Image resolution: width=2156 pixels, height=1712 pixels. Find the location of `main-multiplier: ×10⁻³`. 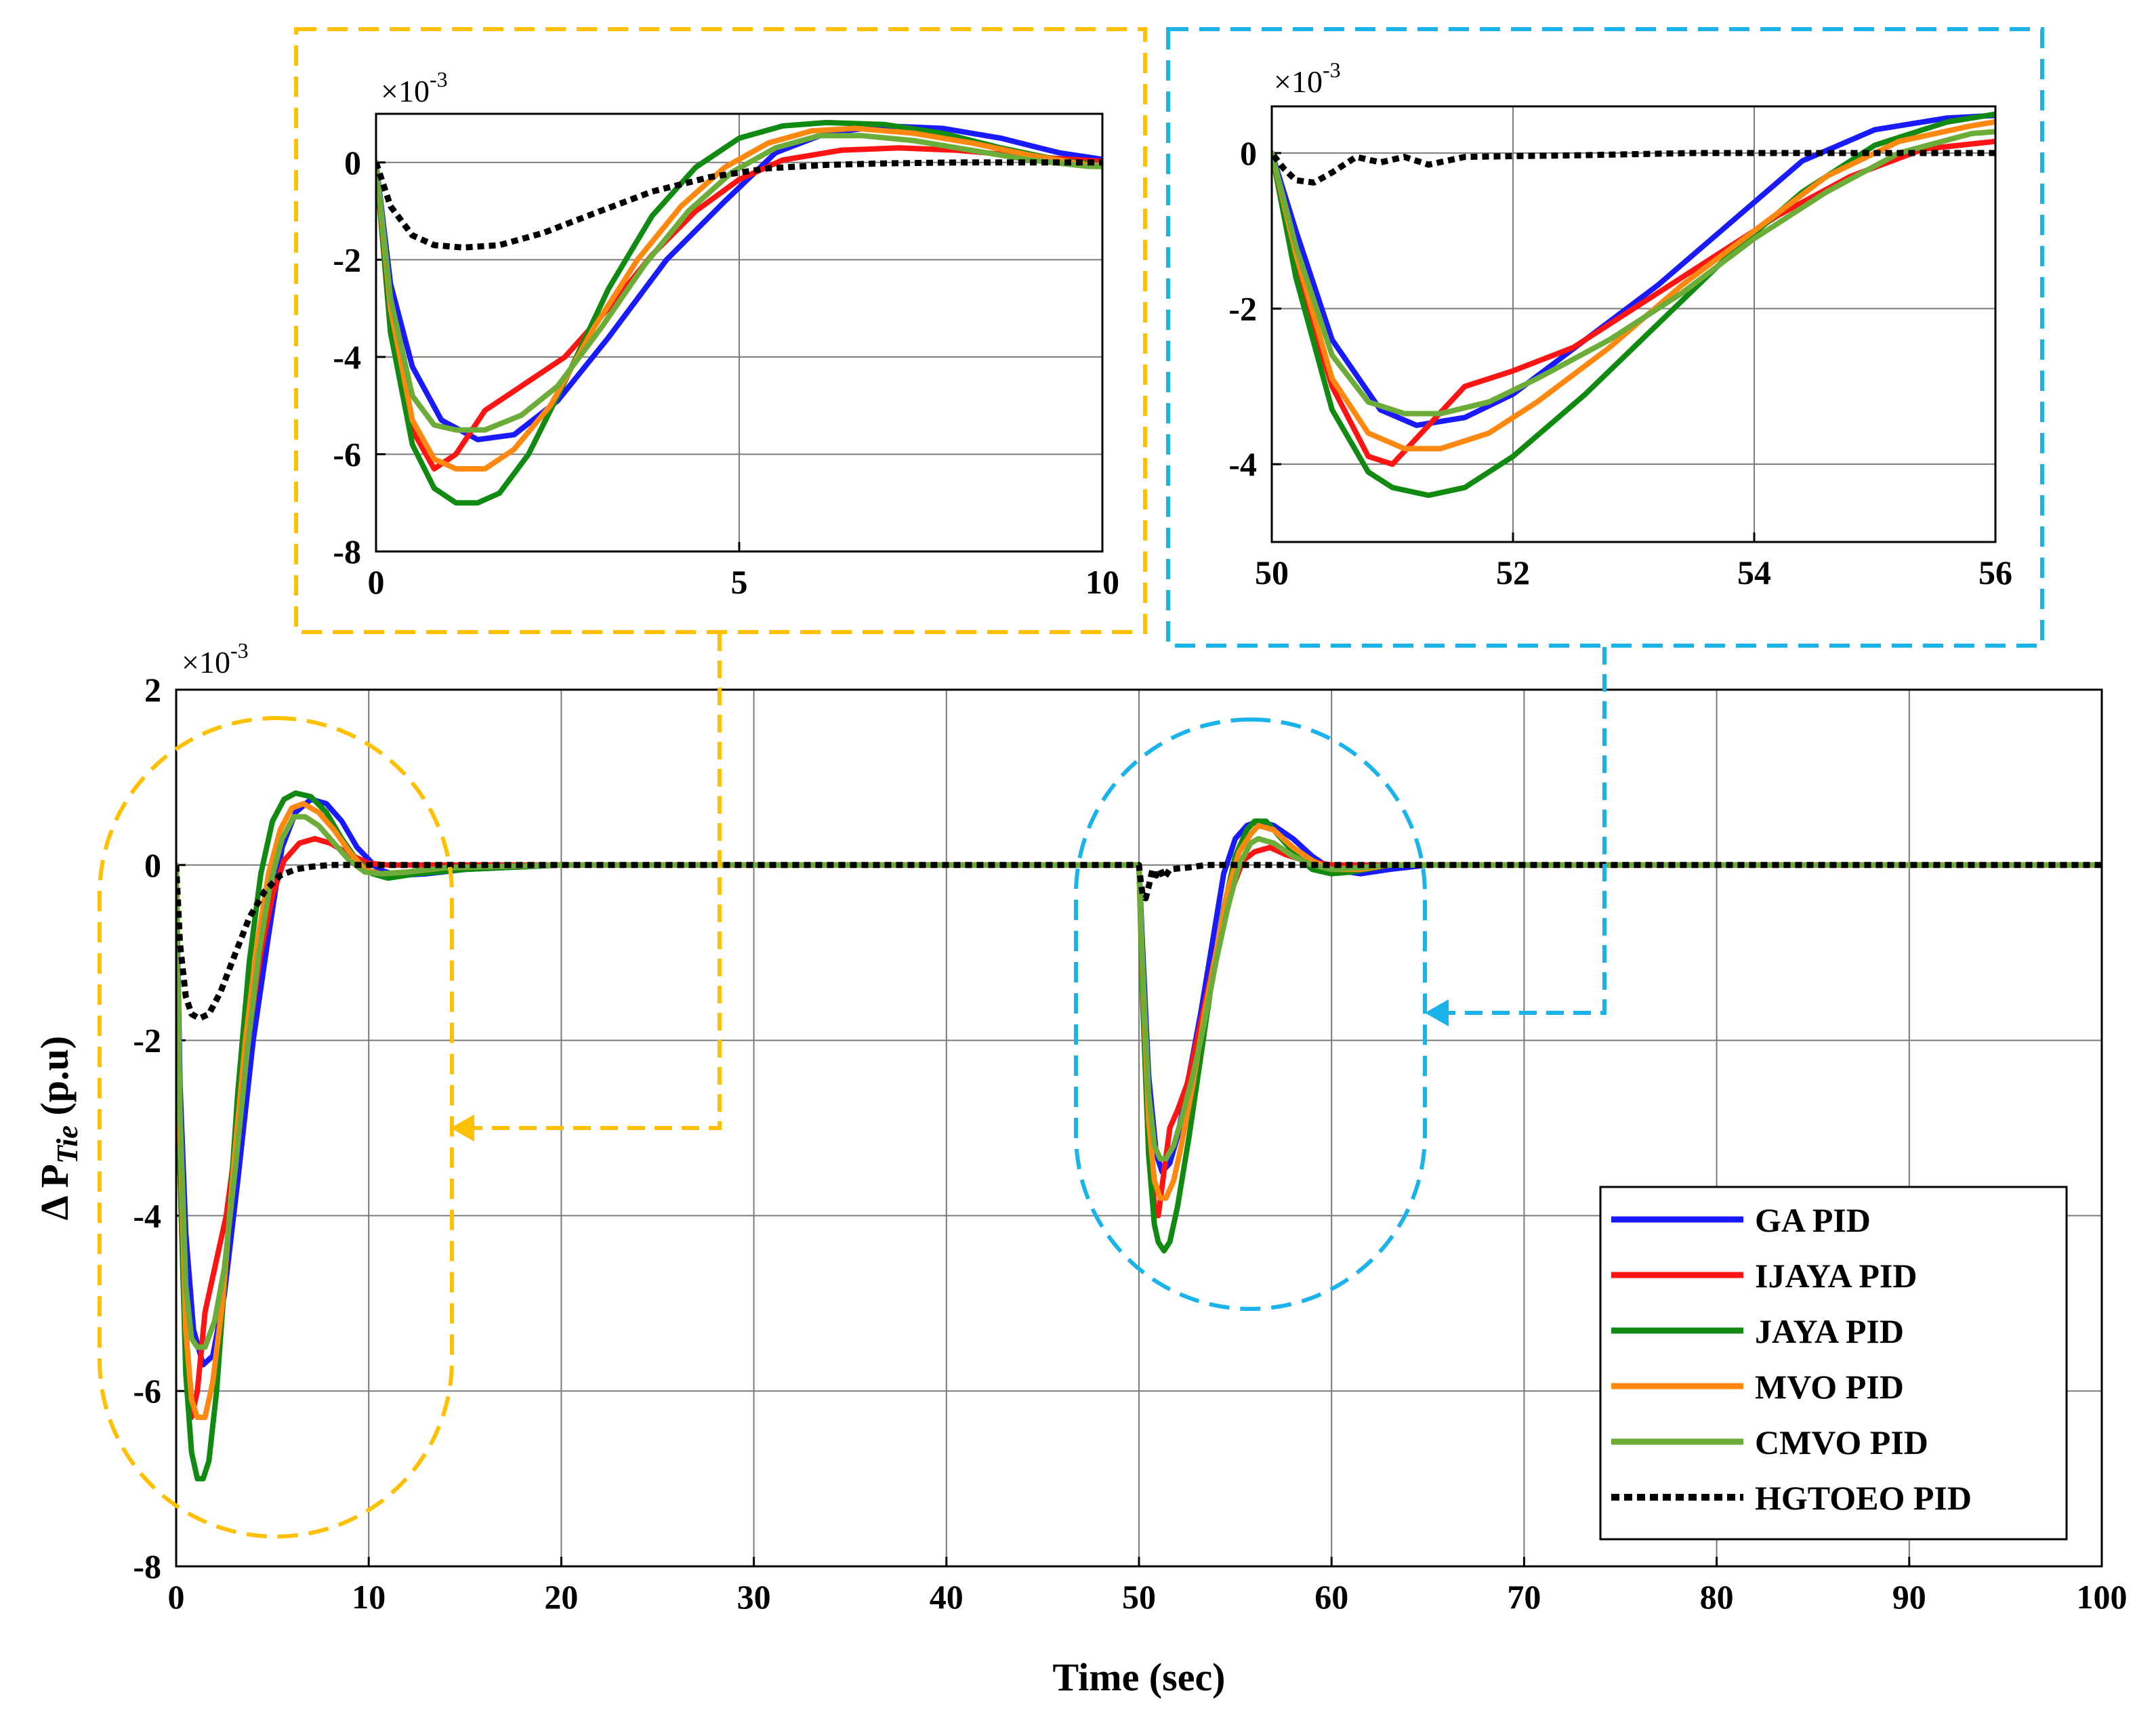

main-multiplier: ×10⁻³ is located at coordinates (215, 659).